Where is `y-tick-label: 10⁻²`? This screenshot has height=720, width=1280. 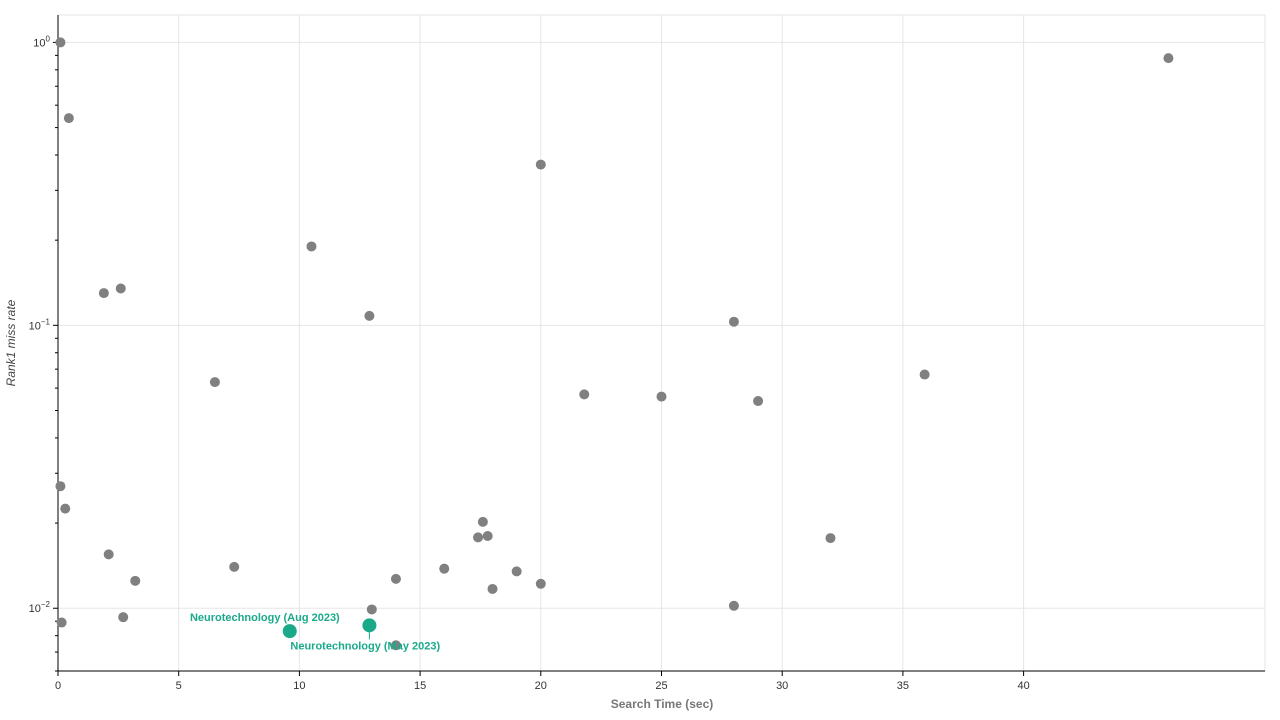
y-tick-label: 10⁻² is located at coordinates (40, 607).